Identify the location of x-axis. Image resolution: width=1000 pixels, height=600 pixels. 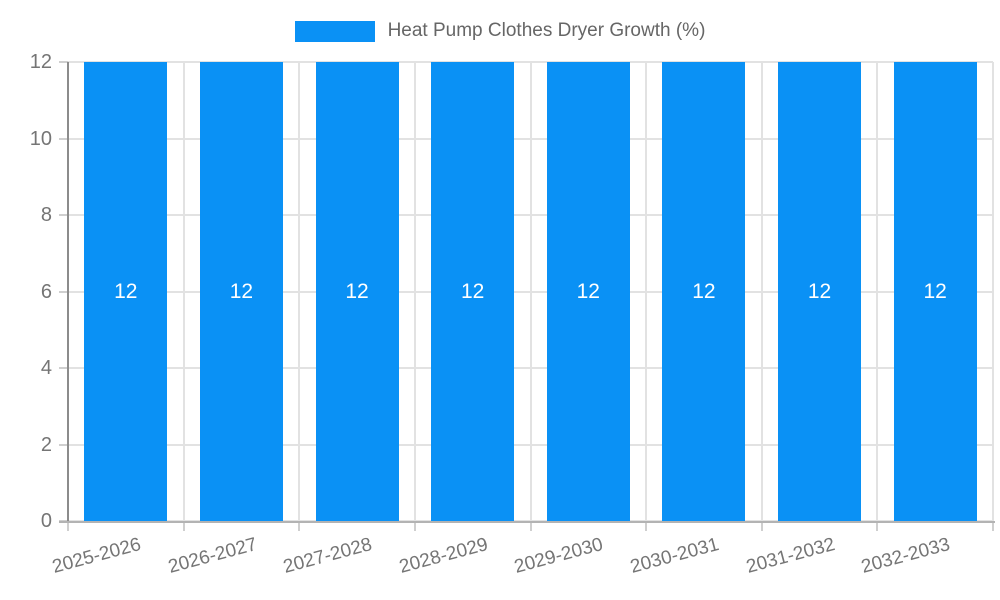
(527, 522).